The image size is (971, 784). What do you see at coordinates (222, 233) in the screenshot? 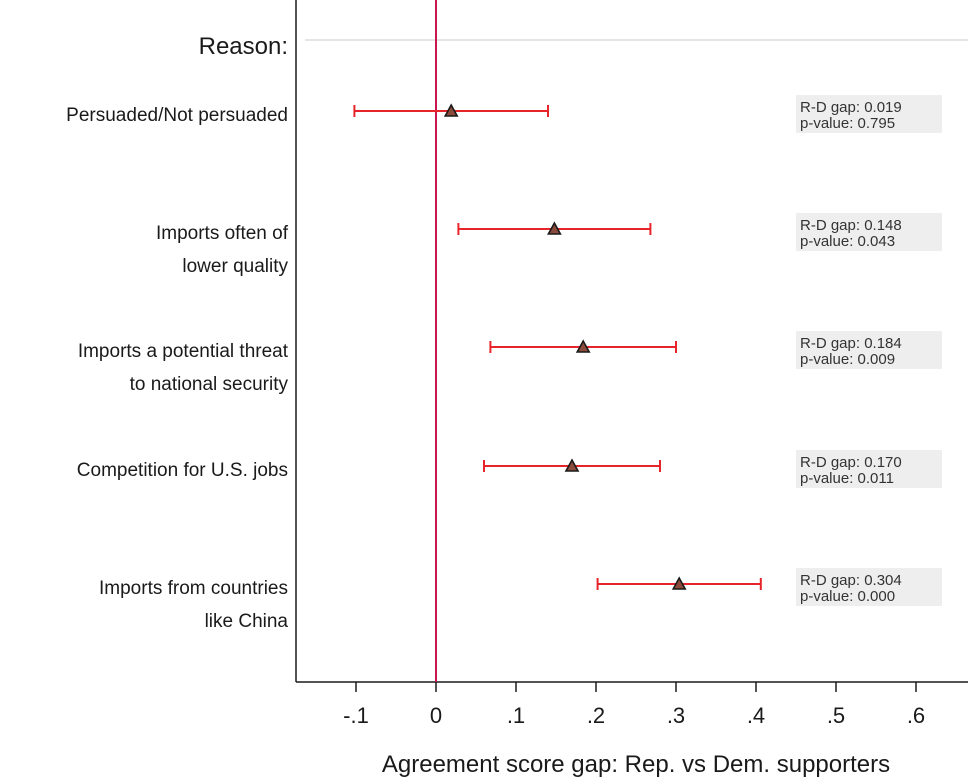
I see `category-label: Imports often of` at bounding box center [222, 233].